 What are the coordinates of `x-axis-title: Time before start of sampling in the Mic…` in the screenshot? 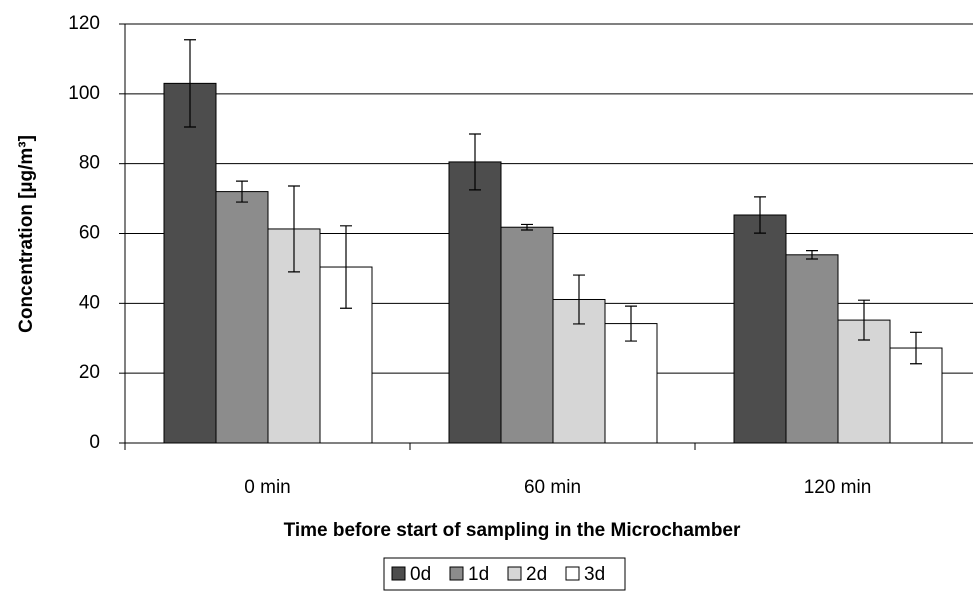 It's located at (512, 530).